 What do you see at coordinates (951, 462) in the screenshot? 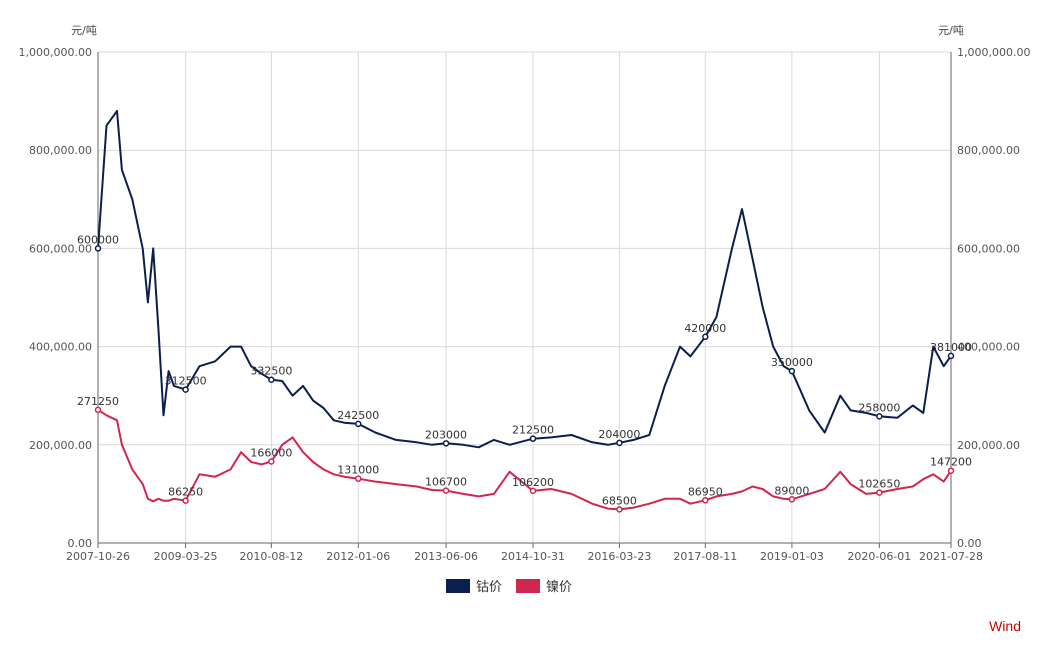
I see `nickel-data-label: 147200` at bounding box center [951, 462].